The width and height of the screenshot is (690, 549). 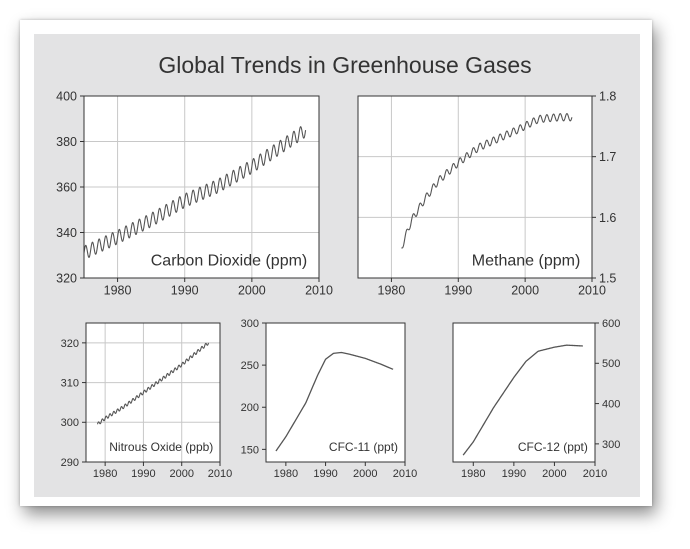 What do you see at coordinates (607, 97) in the screenshot?
I see `y-tick-label: 1.8` at bounding box center [607, 97].